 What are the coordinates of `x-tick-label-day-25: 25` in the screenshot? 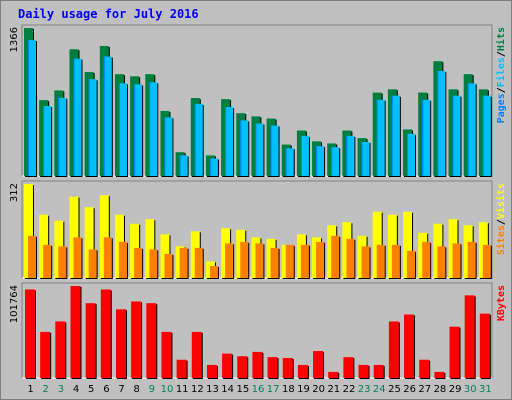 It's located at (394, 389).